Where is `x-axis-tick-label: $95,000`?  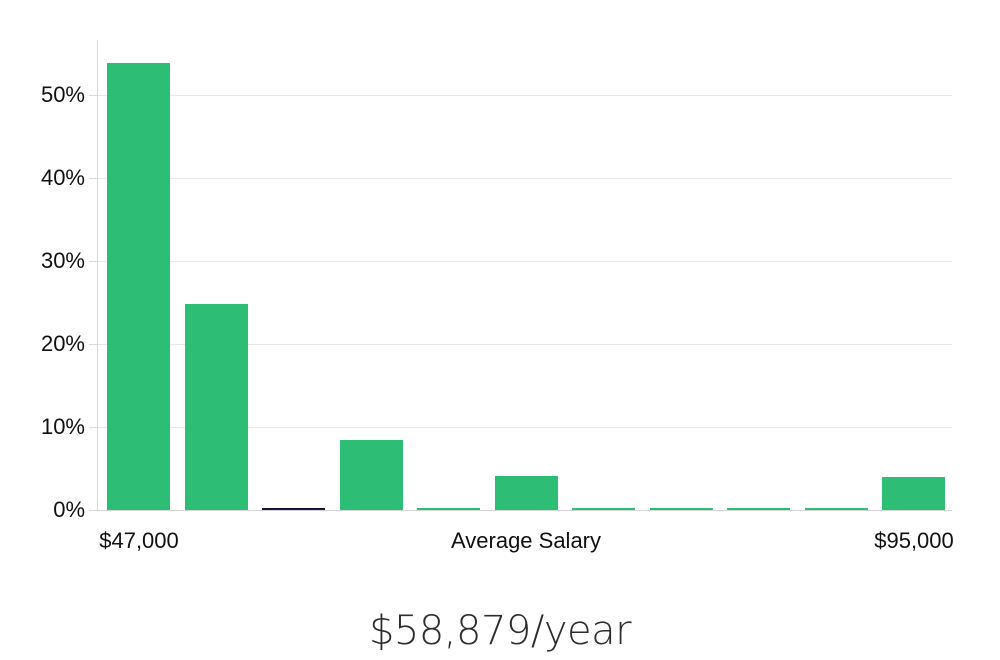
x-axis-tick-label: $95,000 is located at coordinates (914, 540).